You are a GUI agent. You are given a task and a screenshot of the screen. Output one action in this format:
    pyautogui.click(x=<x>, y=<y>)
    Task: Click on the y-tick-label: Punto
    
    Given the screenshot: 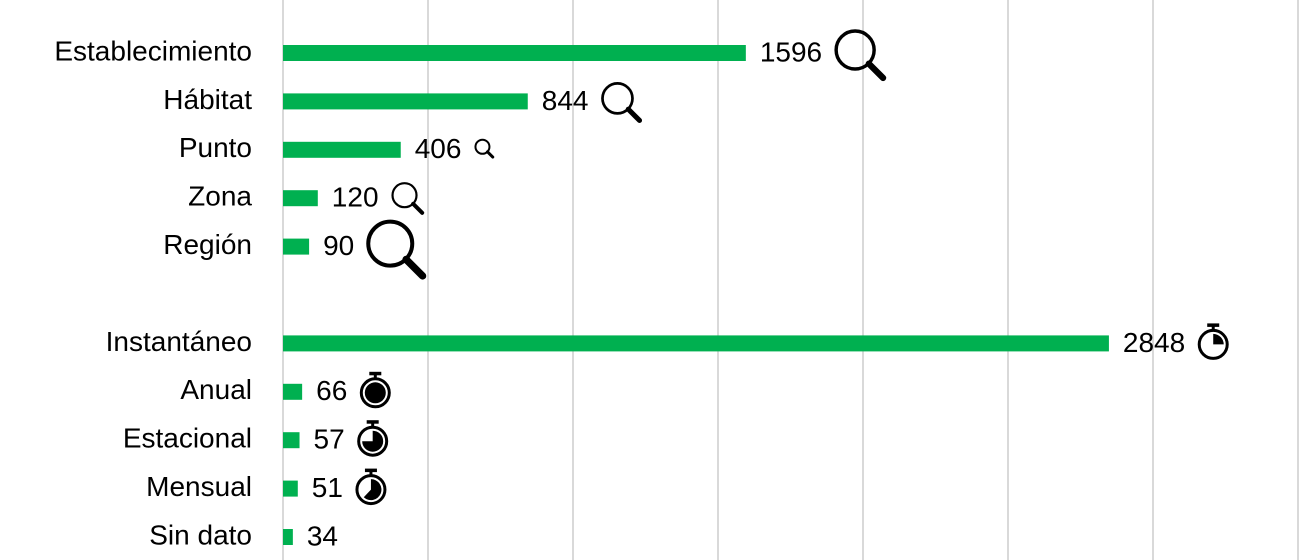 What is the action you would take?
    pyautogui.click(x=215, y=147)
    